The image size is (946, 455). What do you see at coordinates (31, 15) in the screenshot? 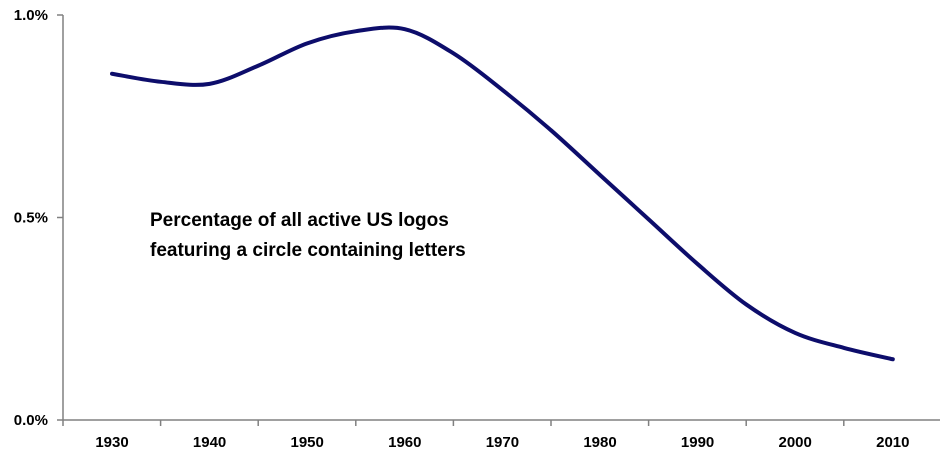
I see `y-tick-label: 1.0%` at bounding box center [31, 15].